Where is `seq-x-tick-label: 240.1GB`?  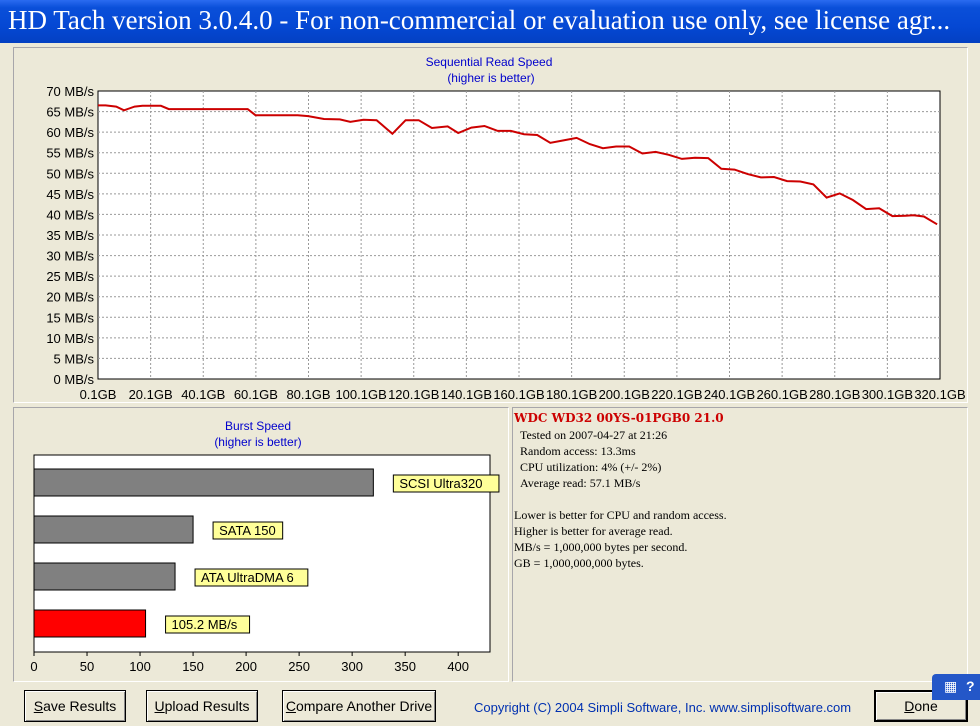 seq-x-tick-label: 240.1GB is located at coordinates (729, 394).